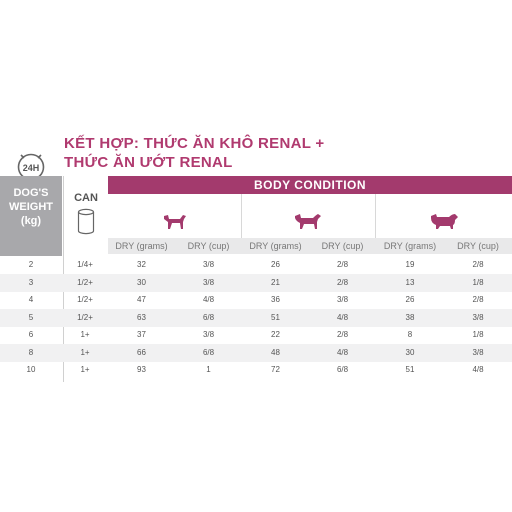 The height and width of the screenshot is (512, 512). I want to click on table-row: 6 1+ 37 3/8 22 2/8 8 1/8, so click(256, 335).